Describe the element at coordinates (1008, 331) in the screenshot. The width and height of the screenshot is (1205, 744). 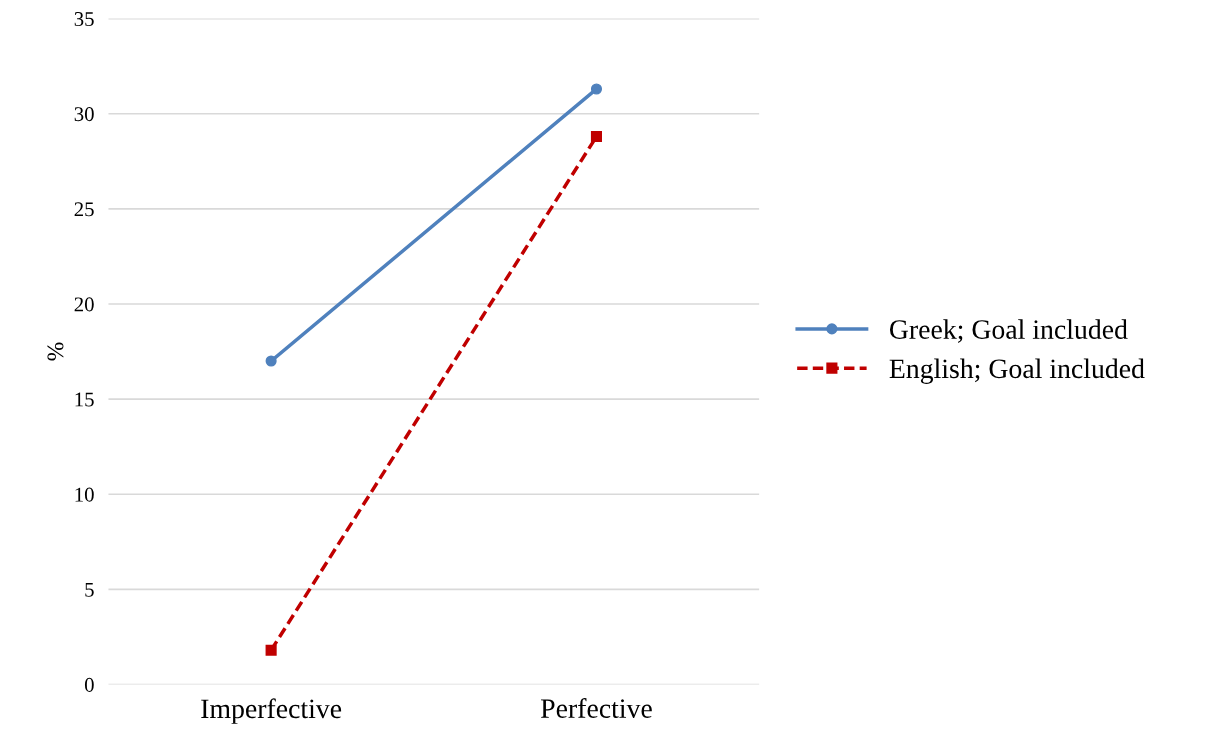
I see `legend-label: Greek; Goal included` at that location.